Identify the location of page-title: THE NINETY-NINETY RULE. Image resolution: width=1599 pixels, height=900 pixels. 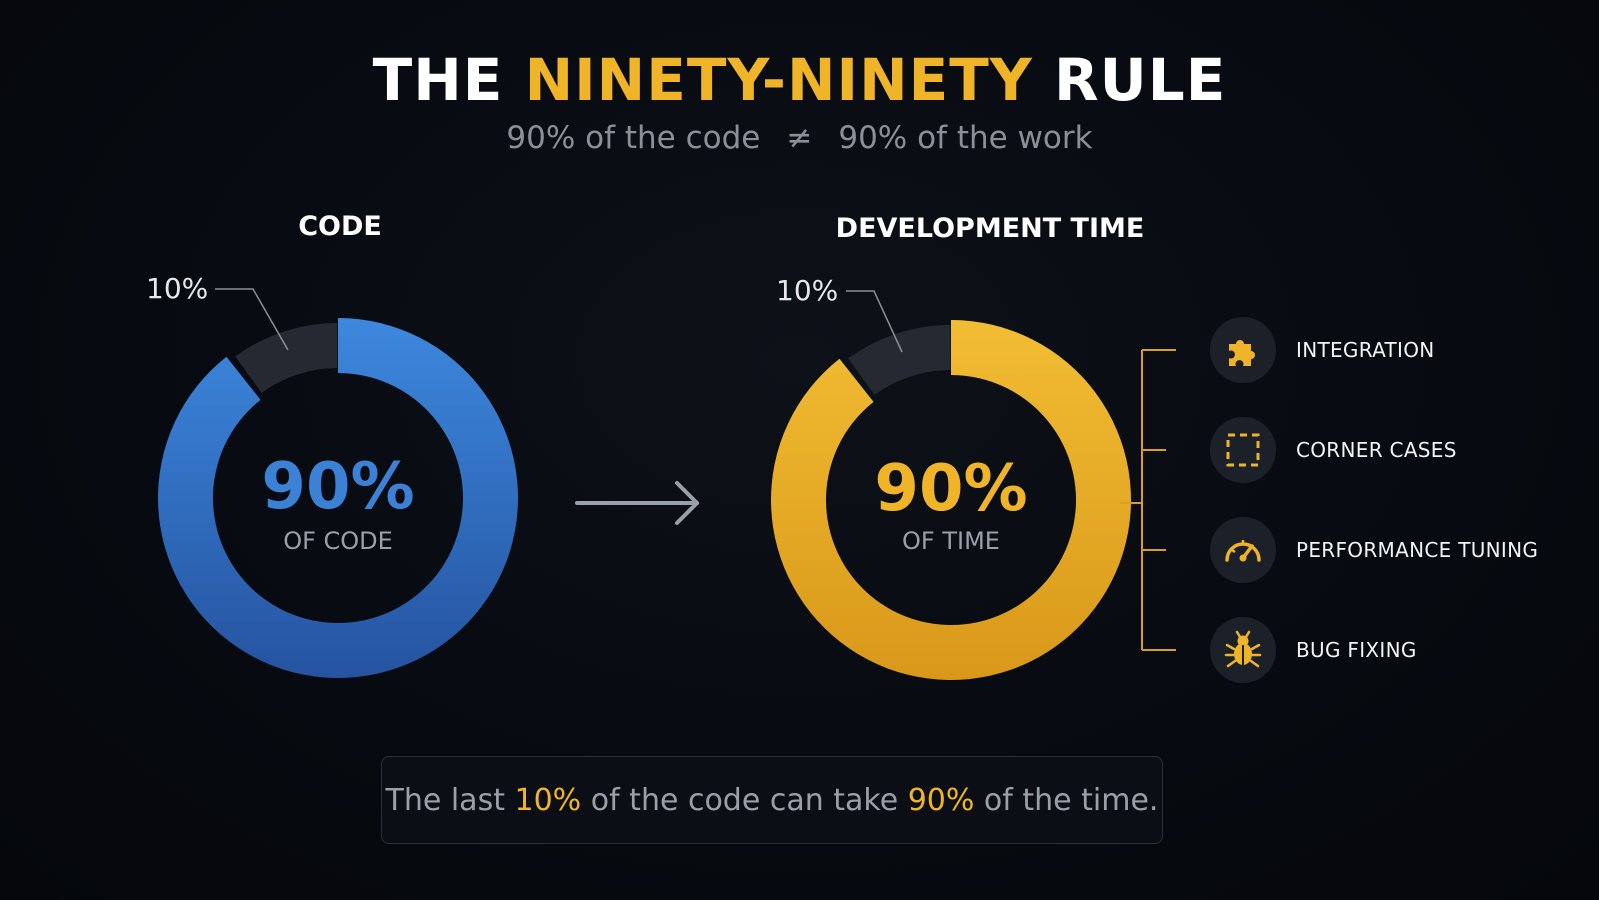
(799, 80).